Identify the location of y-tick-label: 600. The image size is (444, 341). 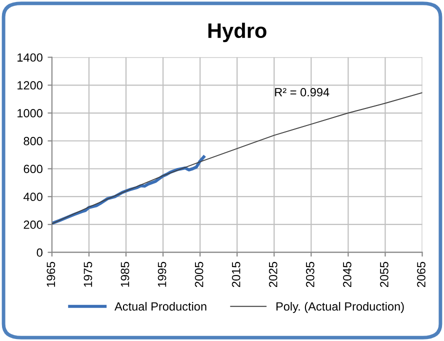
(33, 169).